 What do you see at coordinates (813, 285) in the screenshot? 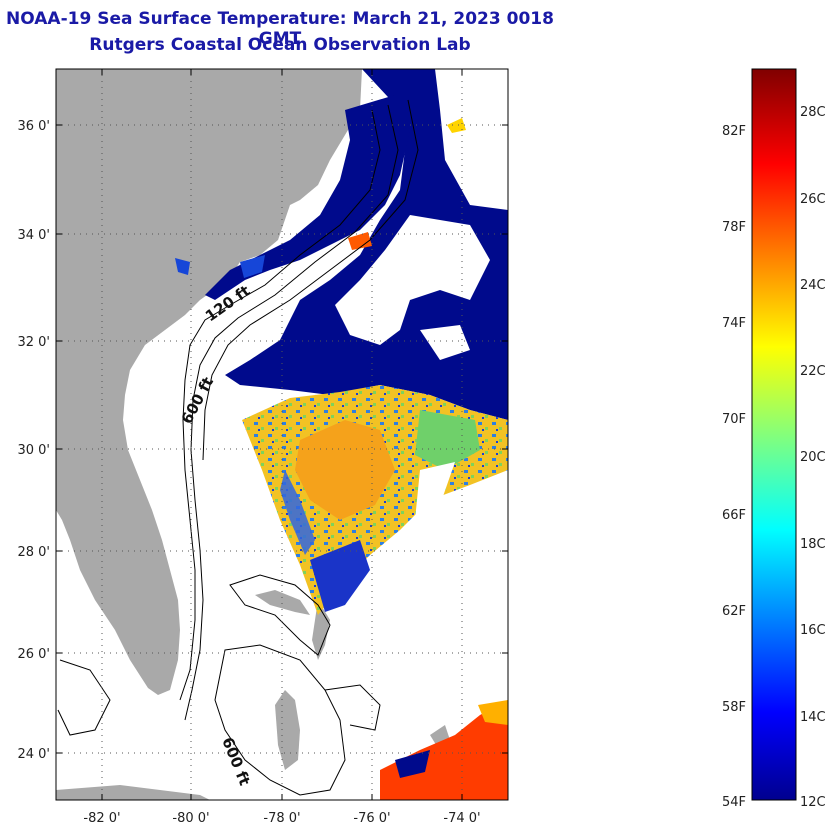
I see `colorbar-c-label: 24C` at bounding box center [813, 285].